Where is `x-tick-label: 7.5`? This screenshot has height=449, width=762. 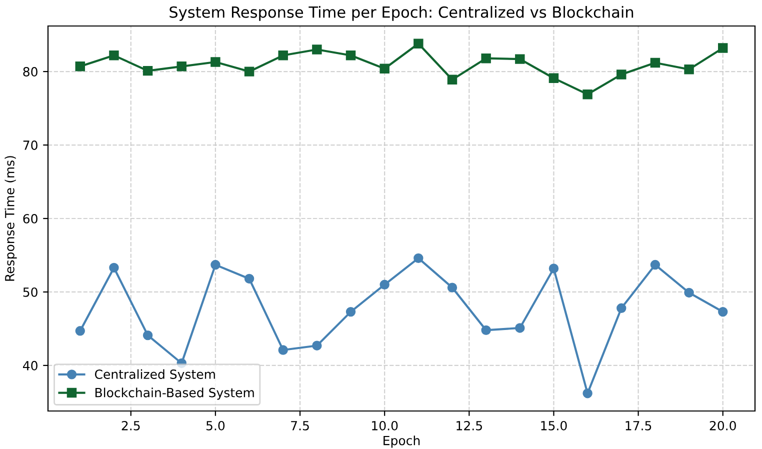 x-tick-label: 7.5 is located at coordinates (300, 425).